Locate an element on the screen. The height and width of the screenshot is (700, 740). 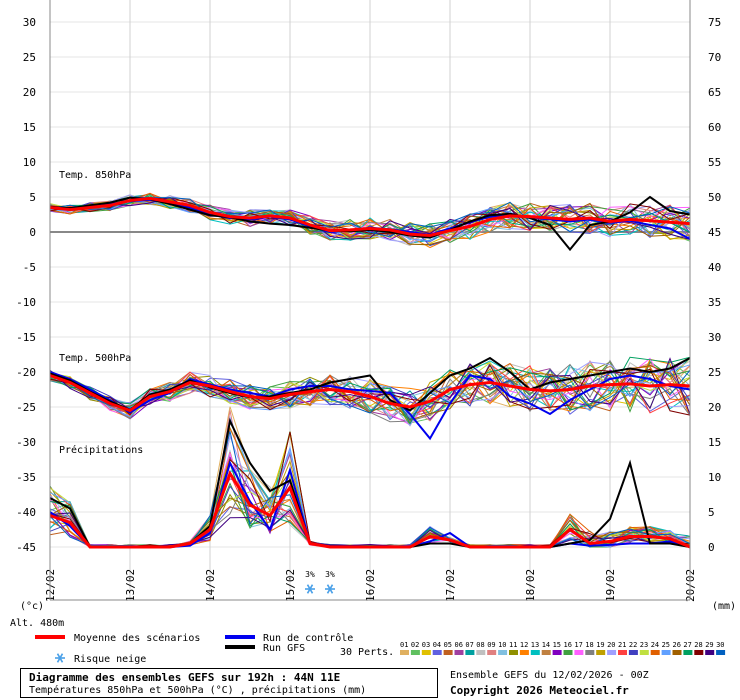
series-t850-line is located at coordinates (370, 217).